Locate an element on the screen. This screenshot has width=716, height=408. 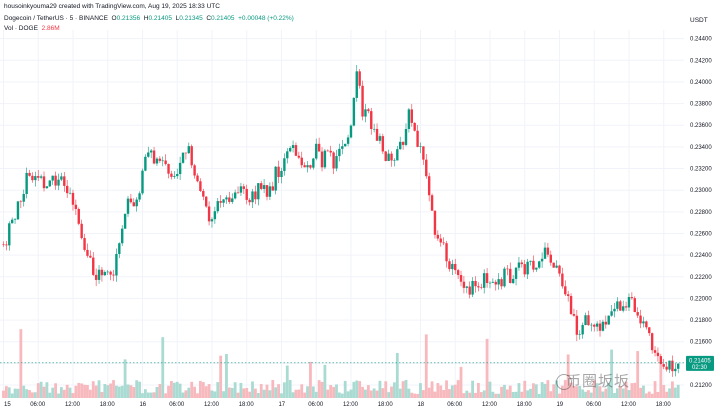
watermark-text: 币圈坂坂 is located at coordinates (598, 381).